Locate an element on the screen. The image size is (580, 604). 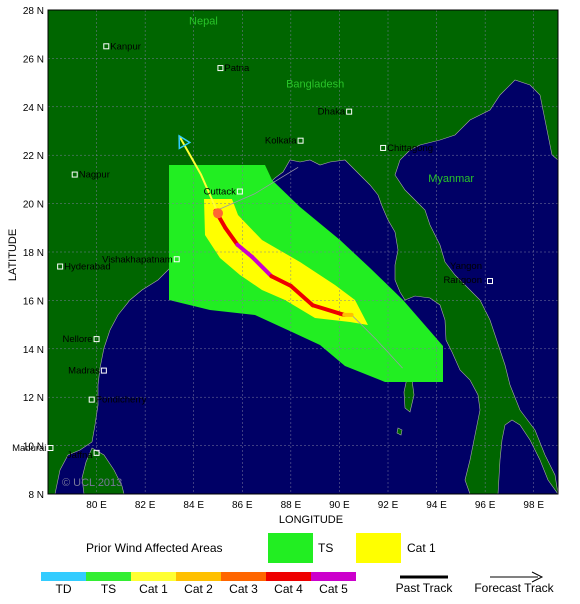
x-tick-label: 92 E is located at coordinates (388, 505).